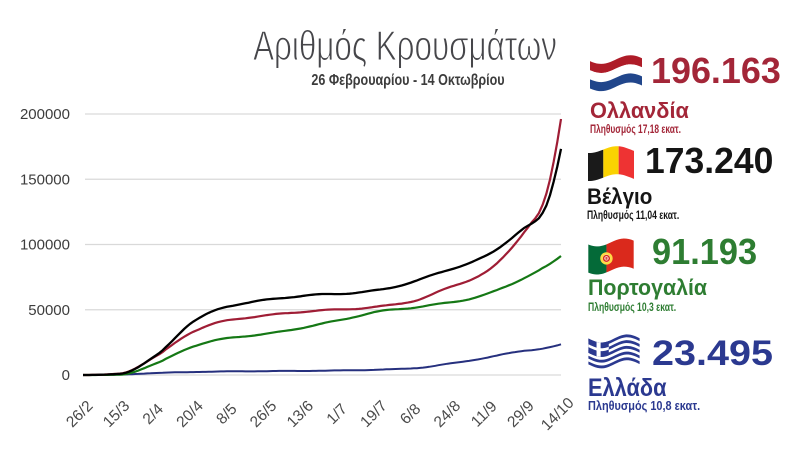  Describe the element at coordinates (45, 179) in the screenshot. I see `svg-text: 150000` at that location.